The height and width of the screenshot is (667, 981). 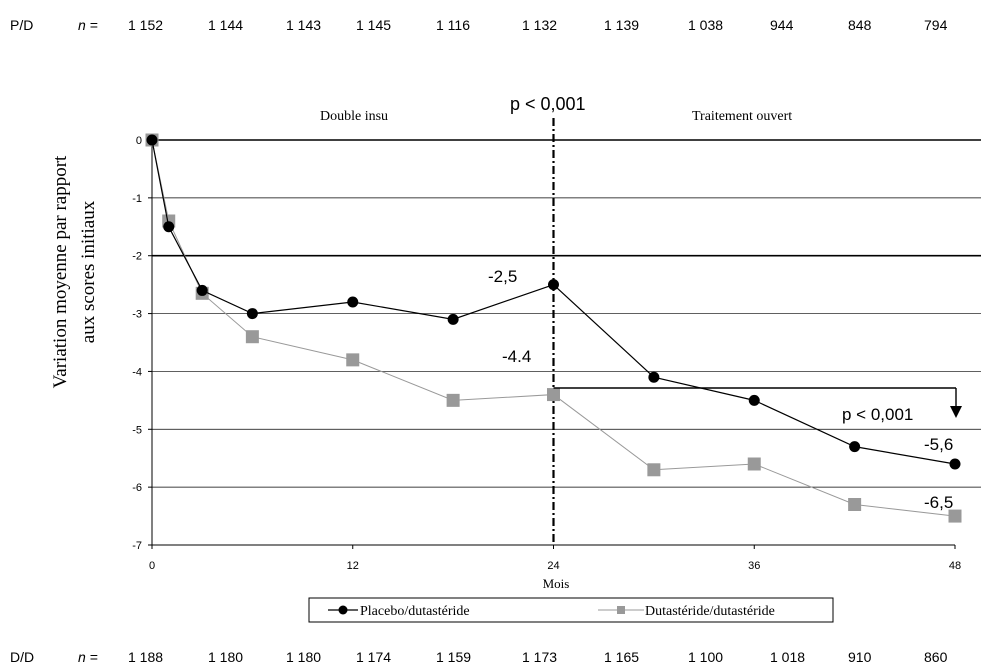 What do you see at coordinates (88, 657) in the screenshot?
I see `bottom-row-n-label: n =` at bounding box center [88, 657].